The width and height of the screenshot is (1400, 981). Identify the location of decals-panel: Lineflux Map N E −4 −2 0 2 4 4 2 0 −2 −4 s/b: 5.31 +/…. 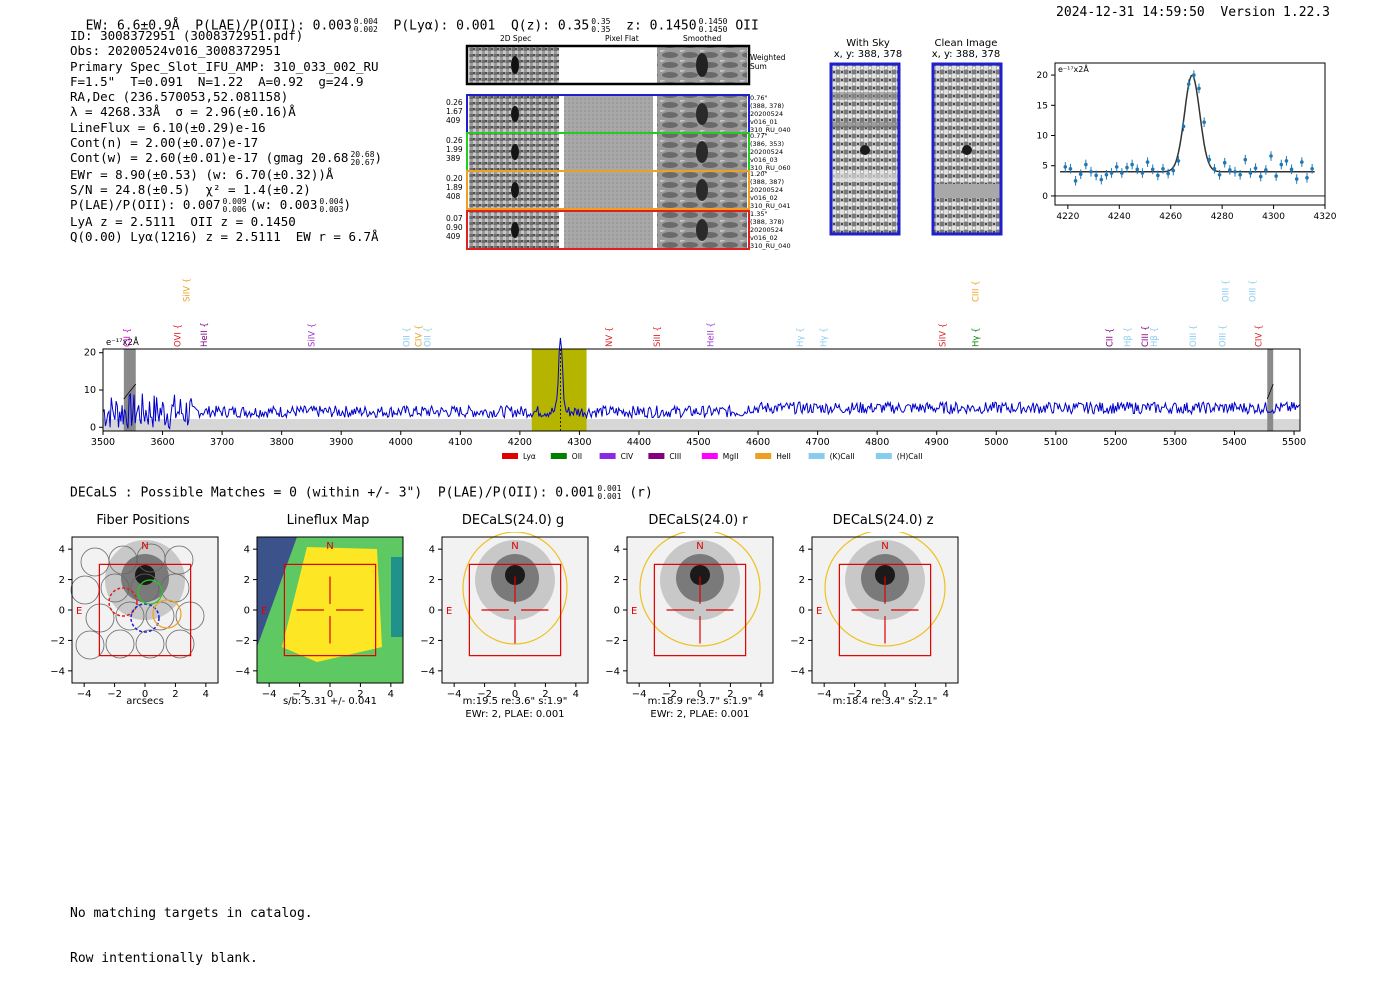
(317, 620).